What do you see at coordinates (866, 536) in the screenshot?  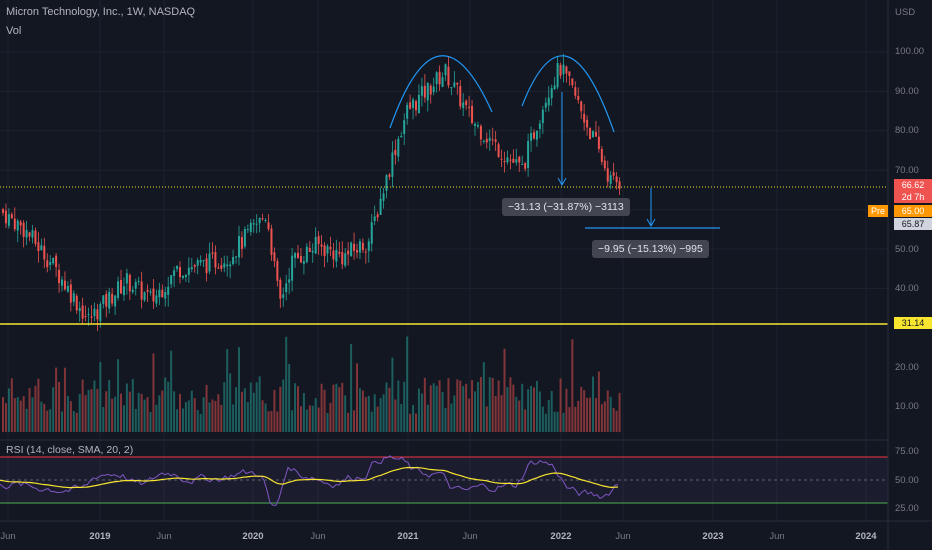 I see `time-label: 2024` at bounding box center [866, 536].